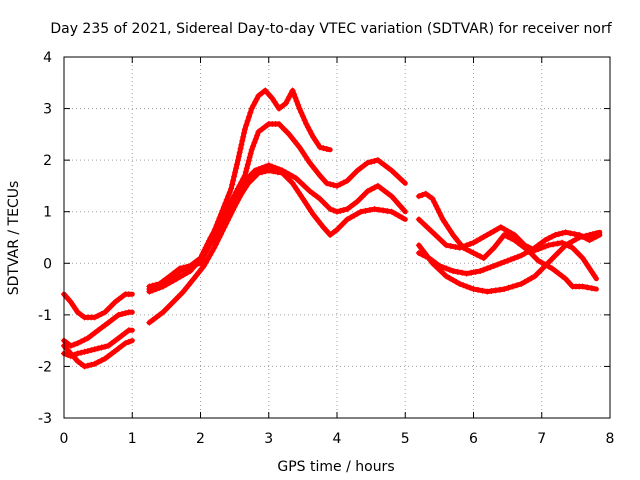 This screenshot has width=640, height=480. Describe the element at coordinates (45, 316) in the screenshot. I see `y-tick-label: -1` at that location.